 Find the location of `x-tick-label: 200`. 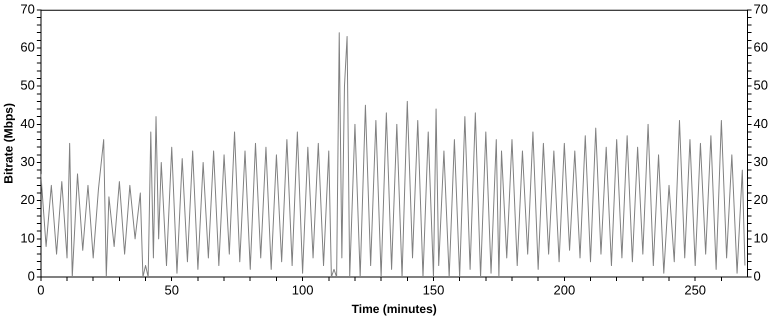

x-tick-label: 200 is located at coordinates (564, 290).